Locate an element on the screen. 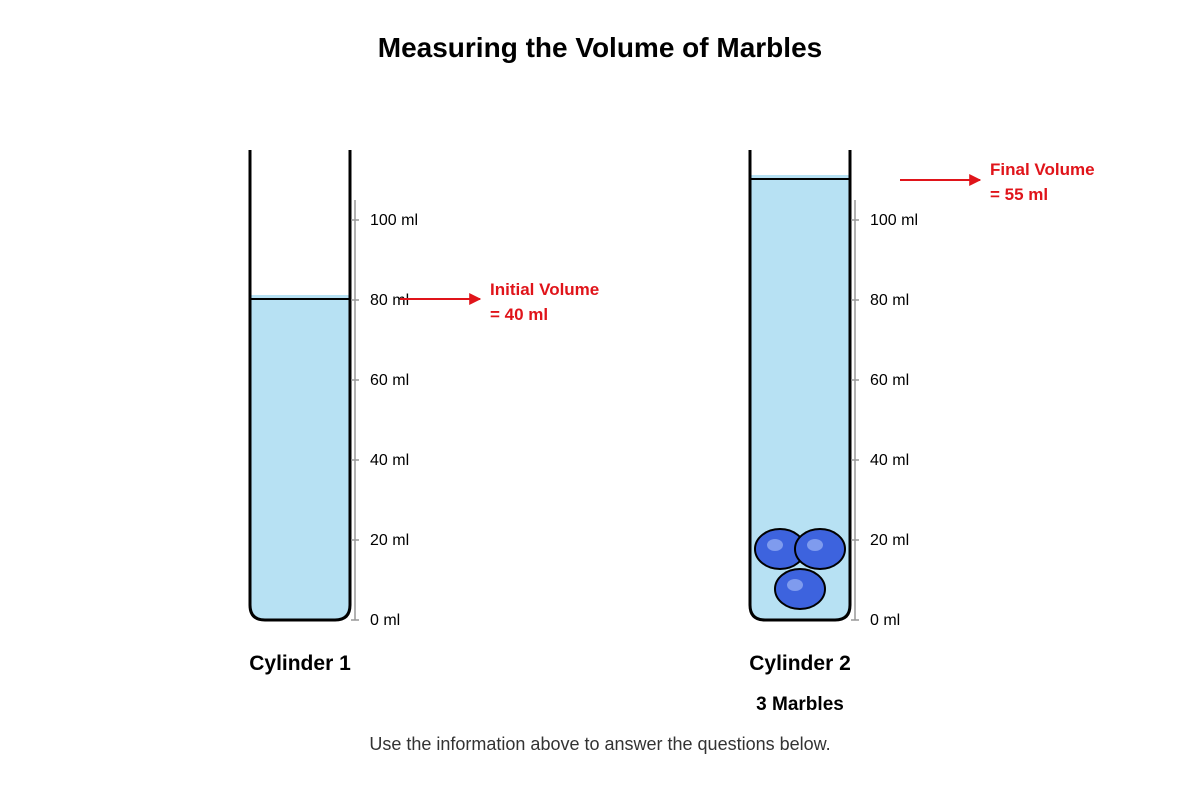 The width and height of the screenshot is (1200, 800). initial-volume-callout: Initial Volume = 40 ml is located at coordinates (499, 302).